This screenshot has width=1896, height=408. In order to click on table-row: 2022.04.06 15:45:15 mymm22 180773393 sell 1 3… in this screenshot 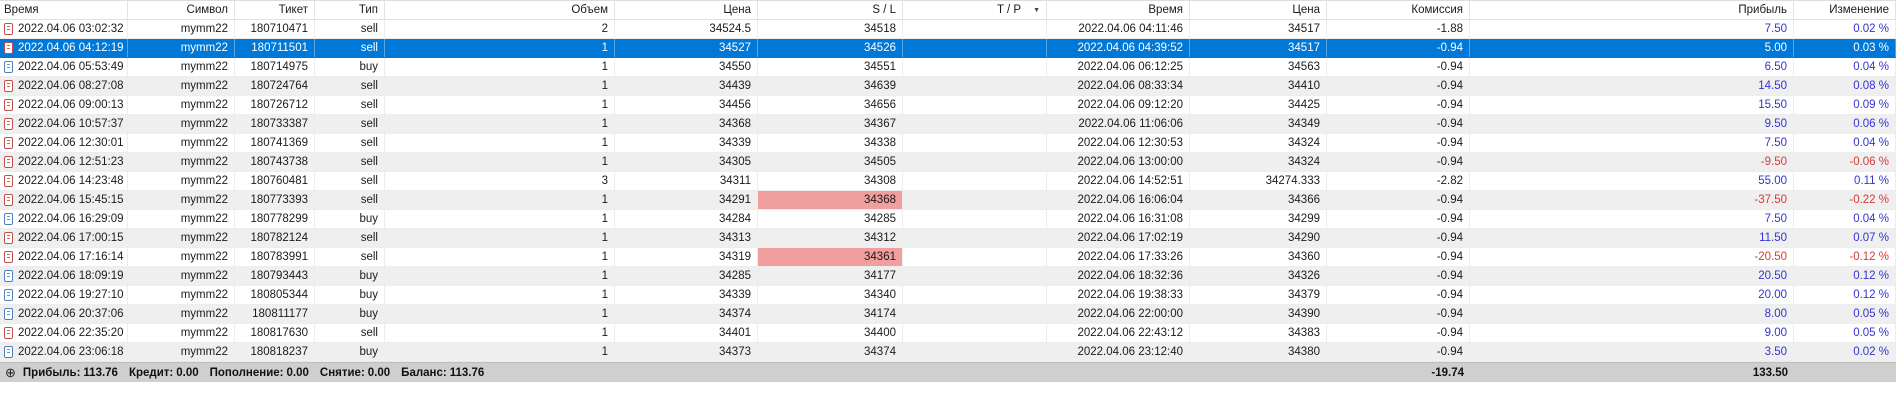, I will do `click(948, 200)`.